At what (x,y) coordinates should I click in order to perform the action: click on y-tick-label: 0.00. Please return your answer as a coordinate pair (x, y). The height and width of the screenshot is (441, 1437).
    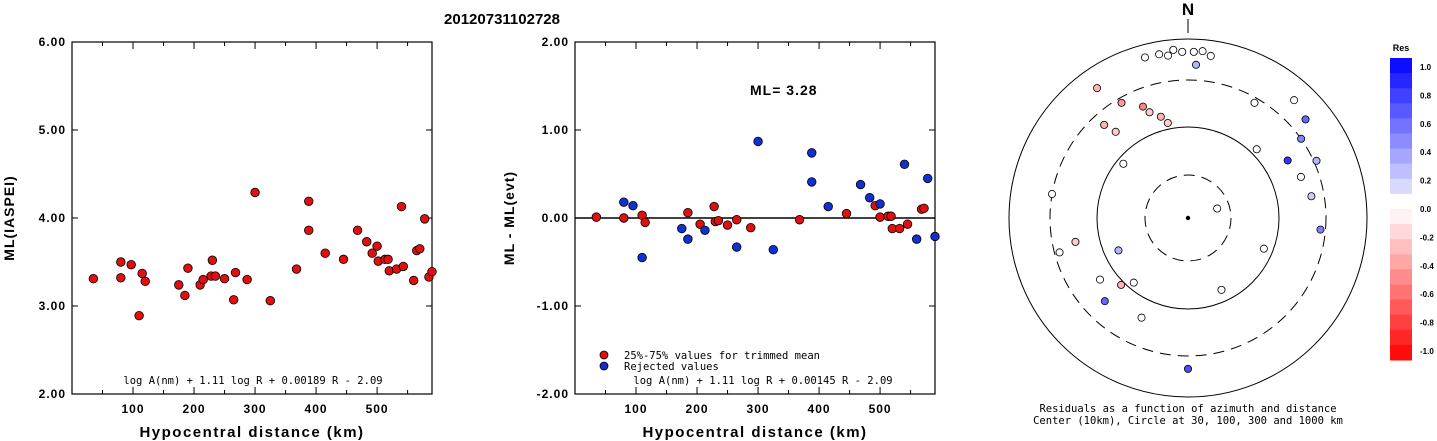
    Looking at the image, I should click on (555, 218).